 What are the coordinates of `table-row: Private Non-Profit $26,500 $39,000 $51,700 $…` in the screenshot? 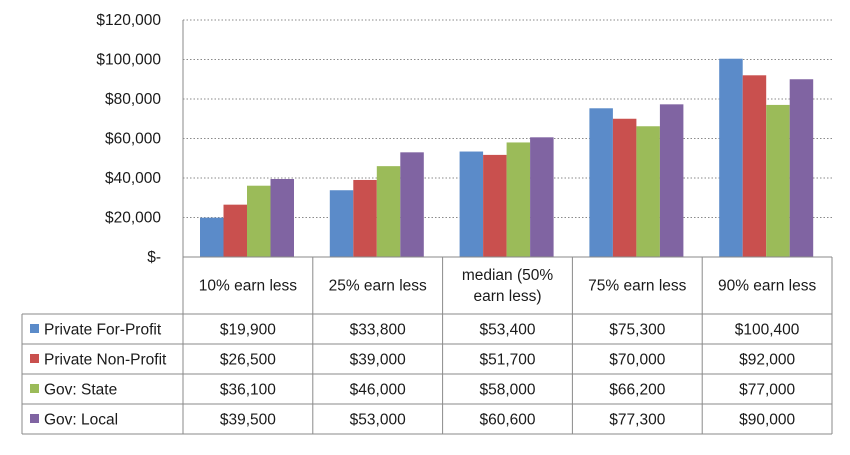 It's located at (412, 360).